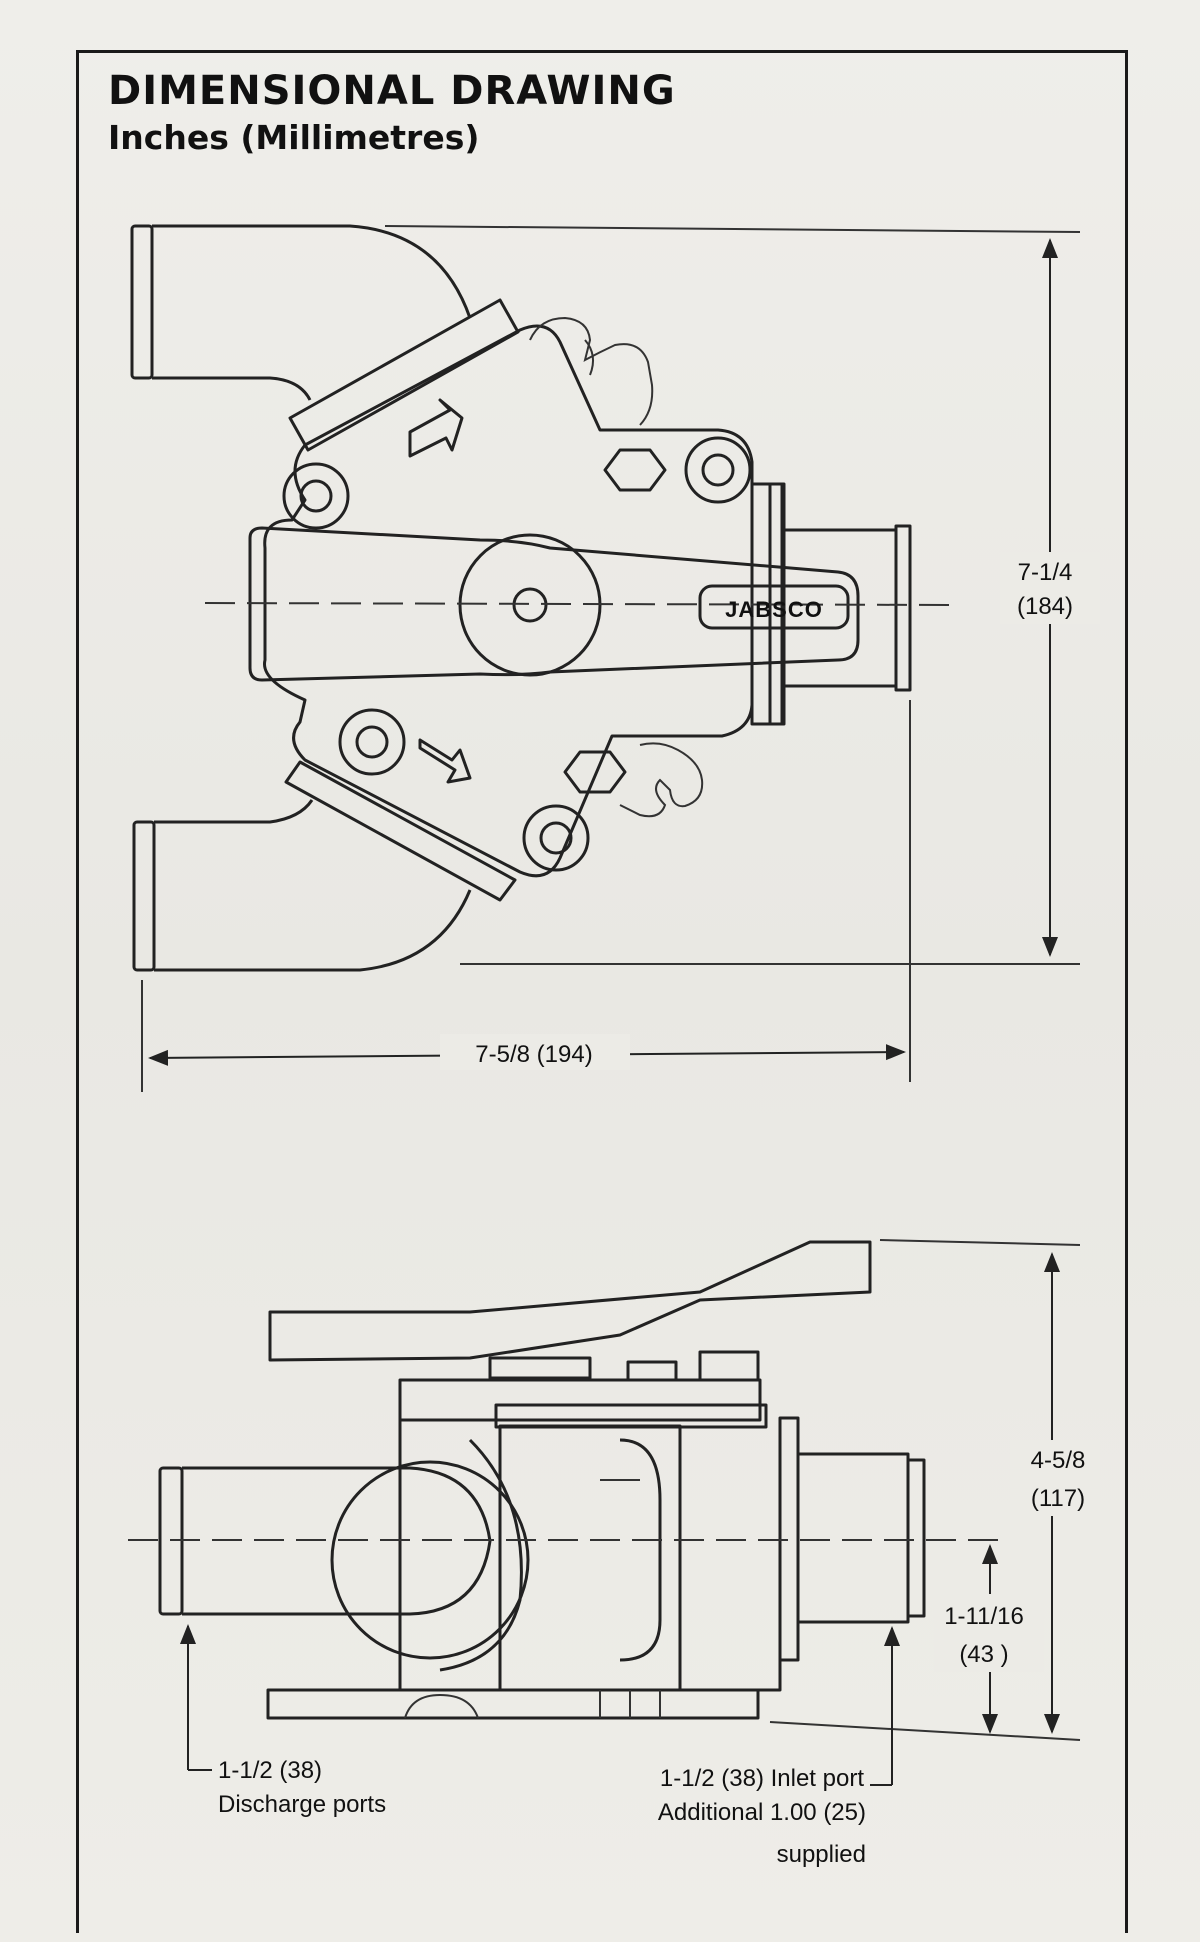 The height and width of the screenshot is (1942, 1200). I want to click on brand-label: JABSCO, so click(774, 609).